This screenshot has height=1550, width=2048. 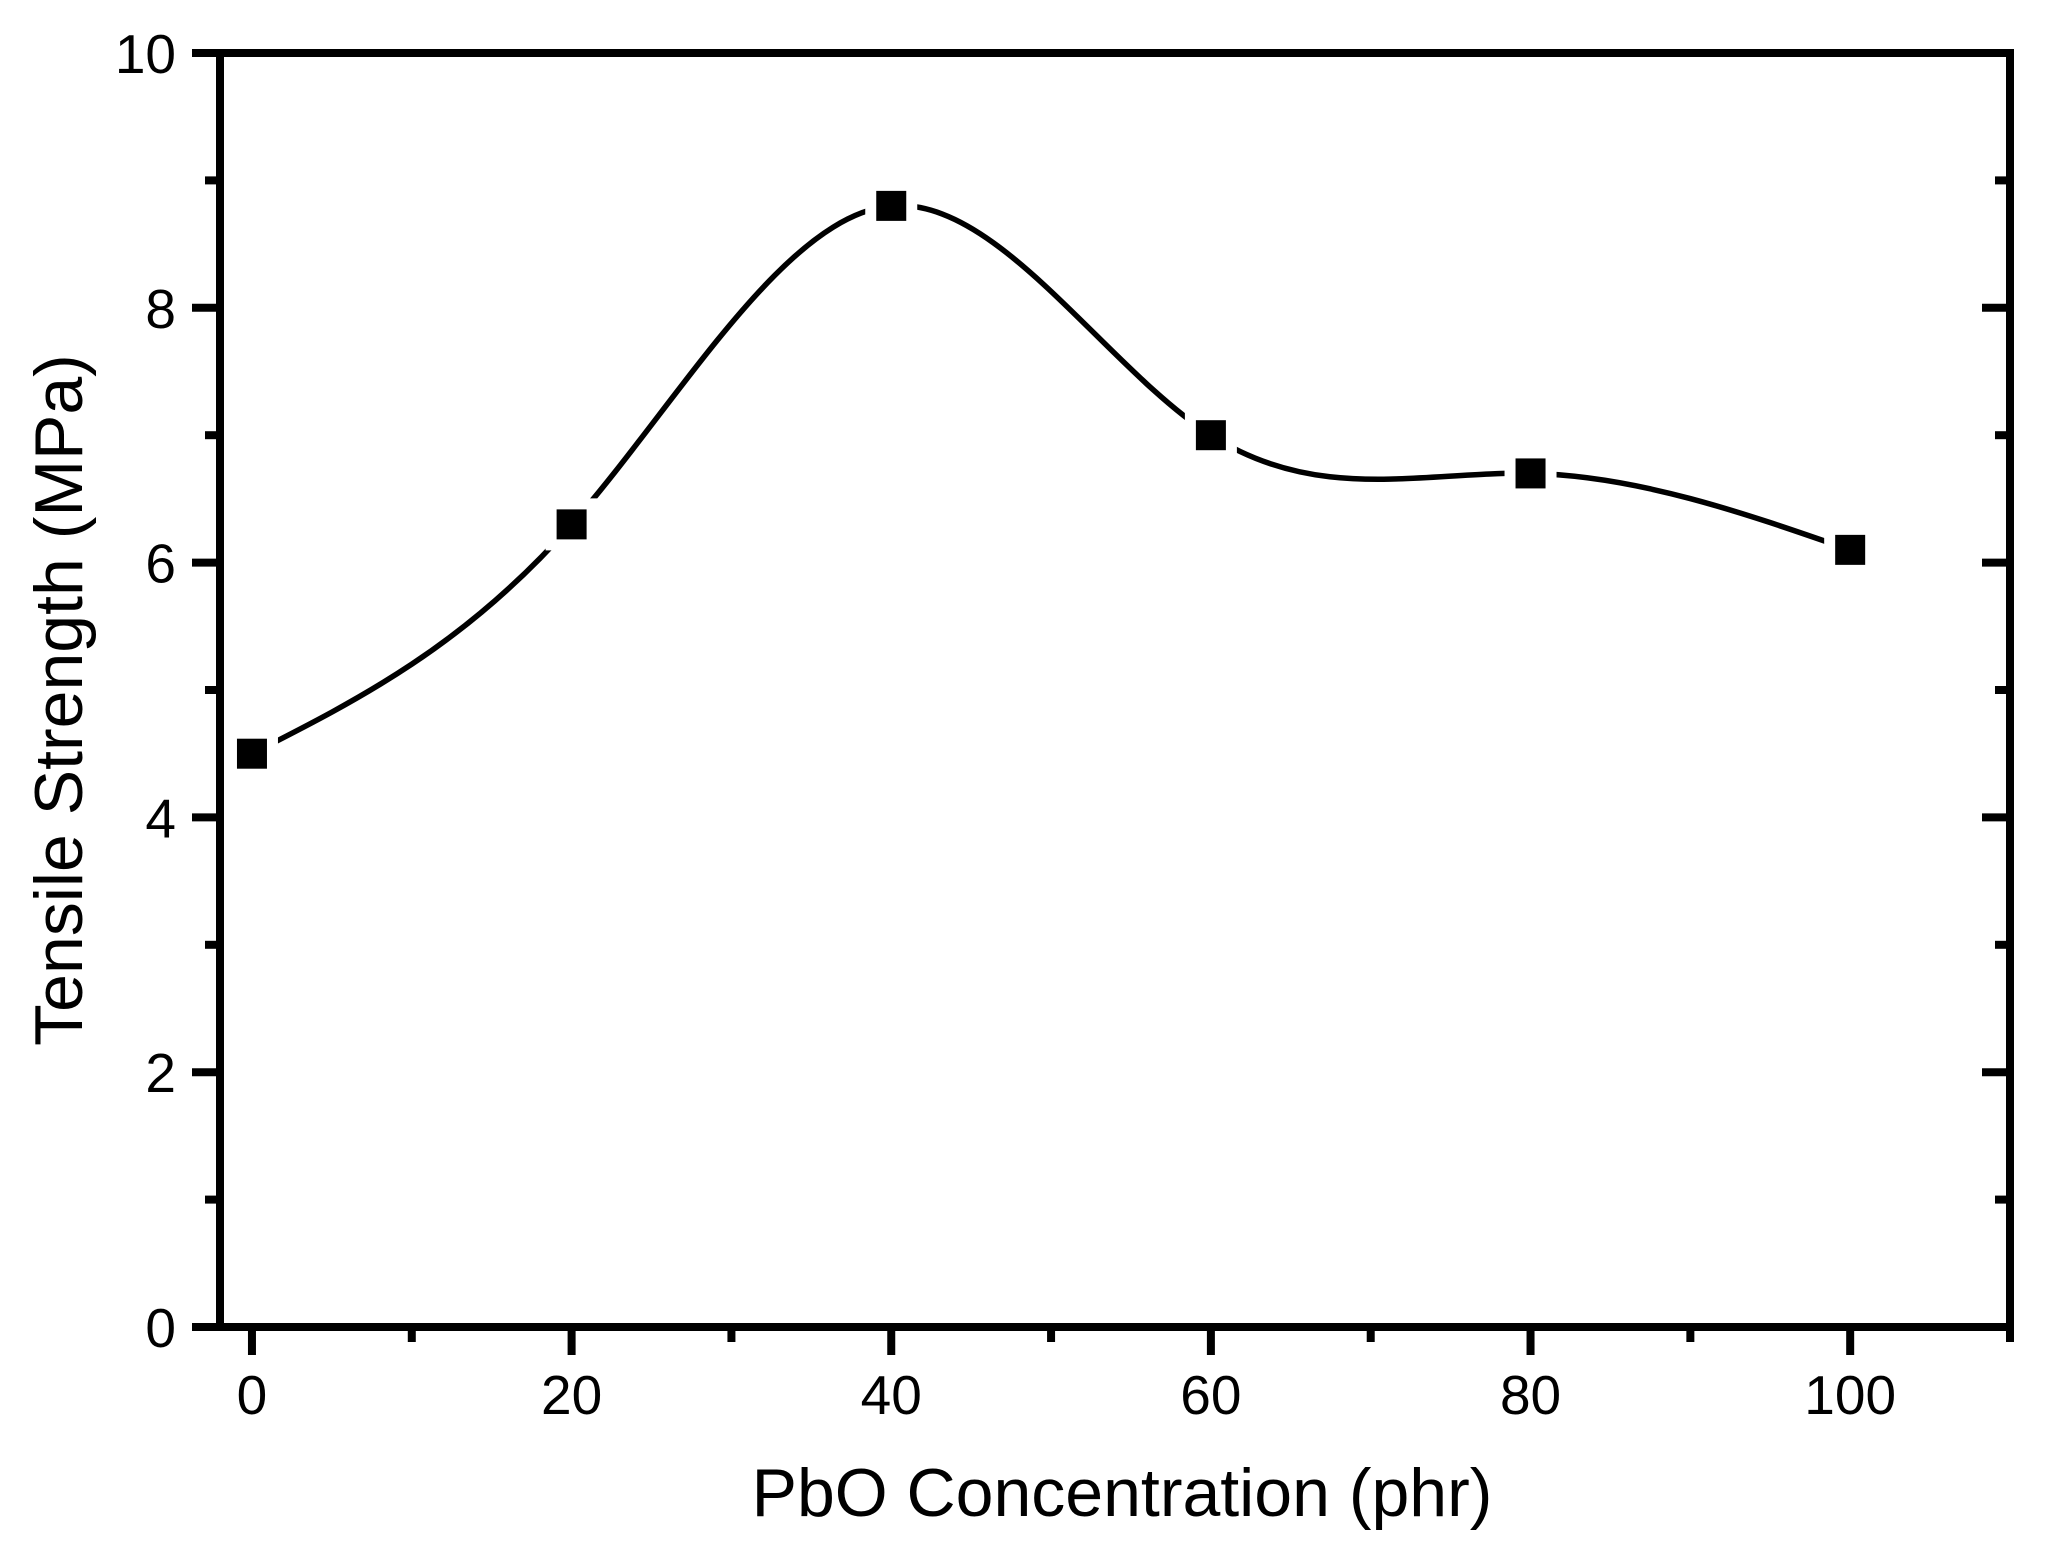 I want to click on y-tick-label: 2, so click(x=160, y=1073).